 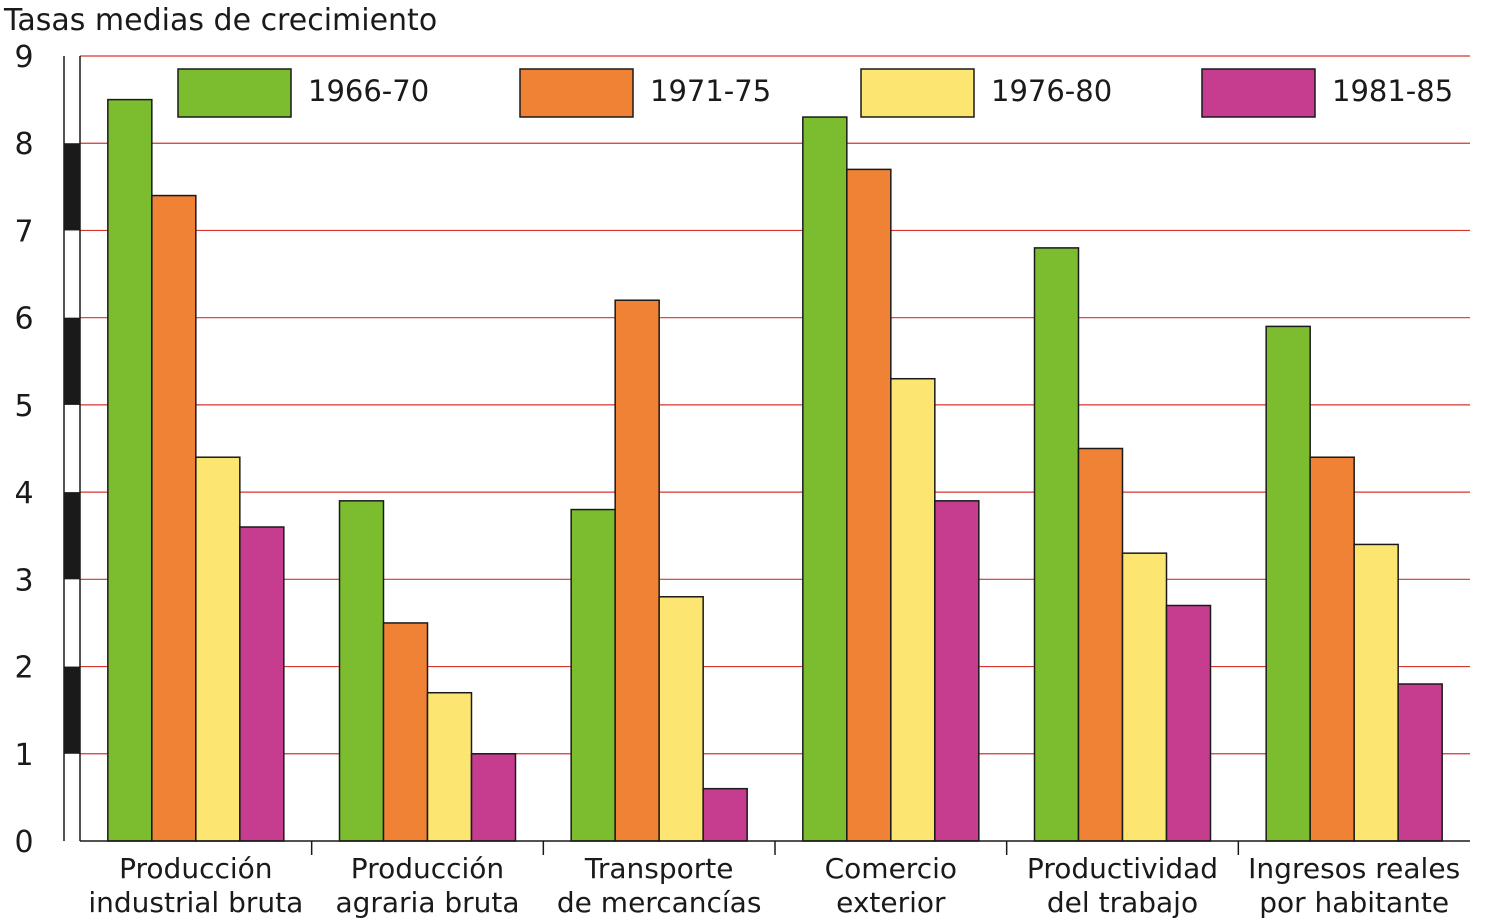 What do you see at coordinates (195, 902) in the screenshot?
I see `x-category-label: industrial bruta` at bounding box center [195, 902].